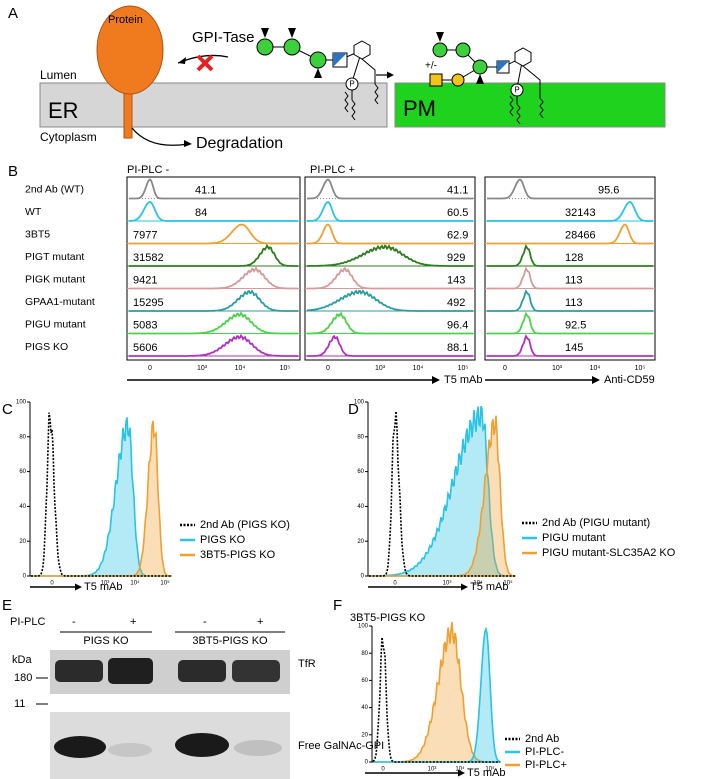 This screenshot has width=713, height=779. I want to click on panel-label: C, so click(7, 409).